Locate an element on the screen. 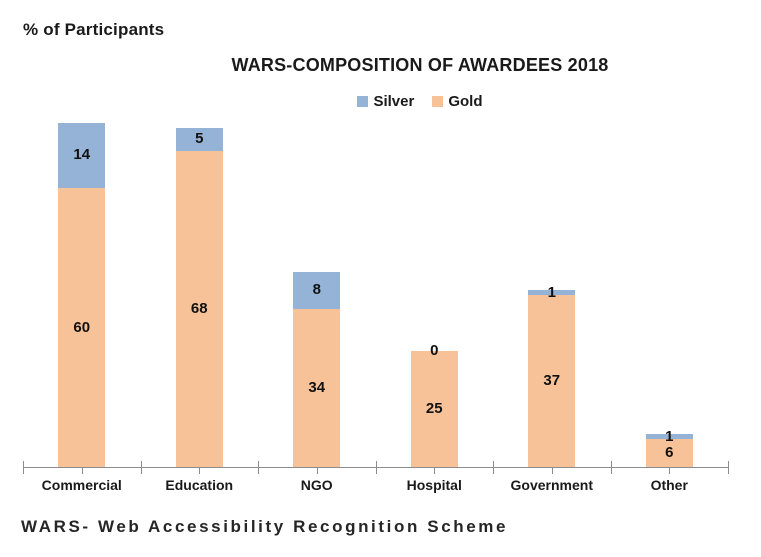  bar-value-label-gold: 6 is located at coordinates (669, 453).